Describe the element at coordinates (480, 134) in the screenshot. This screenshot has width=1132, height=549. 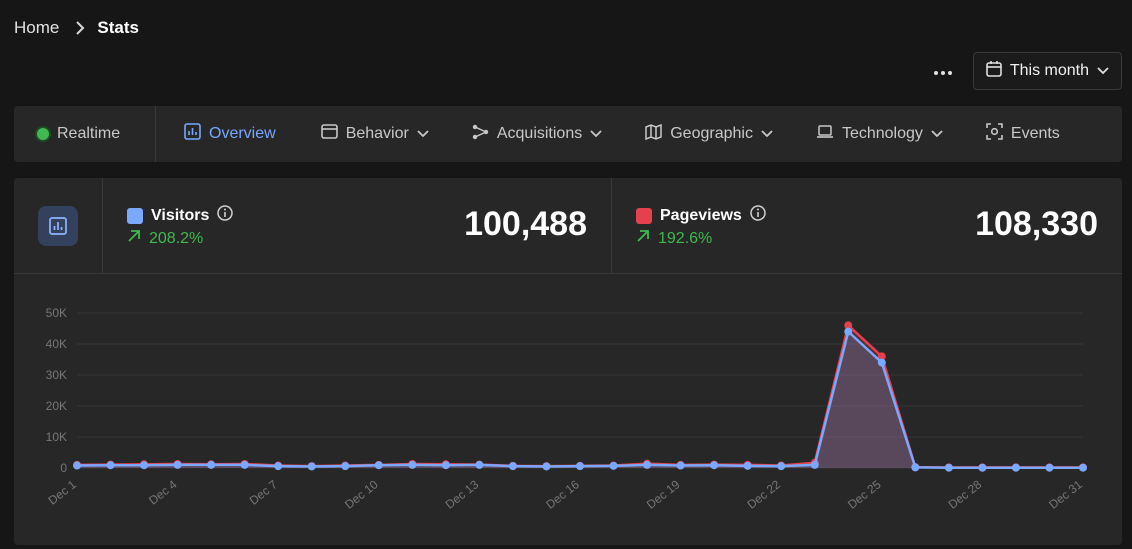
I see `share-nodes-icon` at that location.